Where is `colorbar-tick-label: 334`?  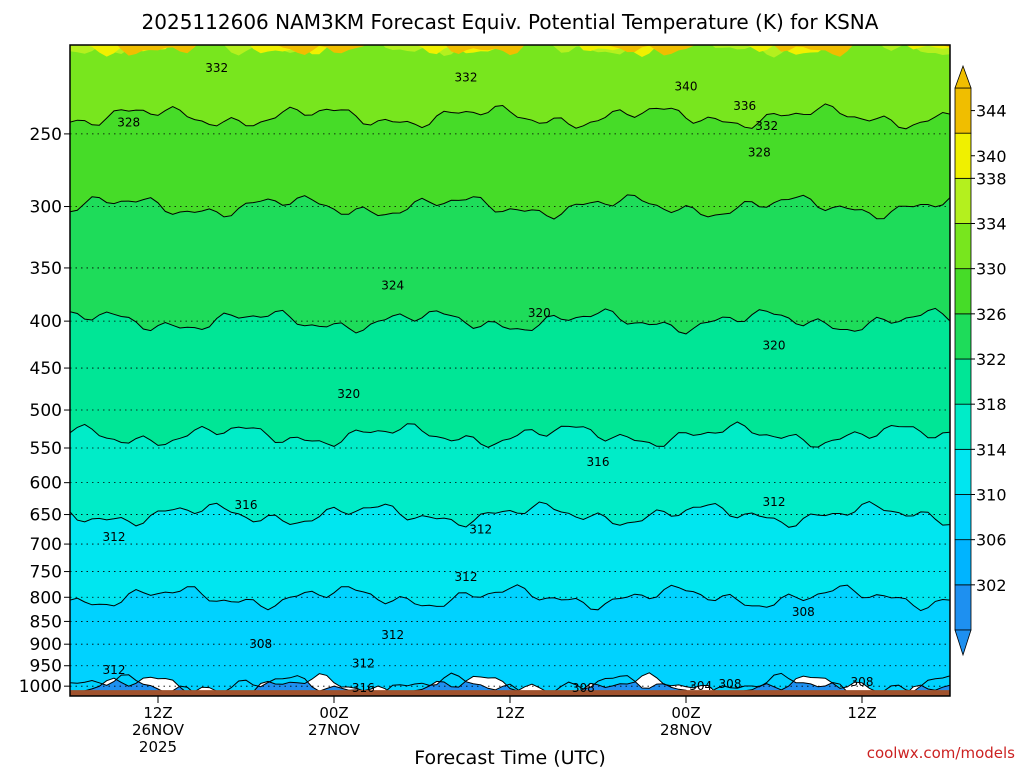 colorbar-tick-label: 334 is located at coordinates (991, 224).